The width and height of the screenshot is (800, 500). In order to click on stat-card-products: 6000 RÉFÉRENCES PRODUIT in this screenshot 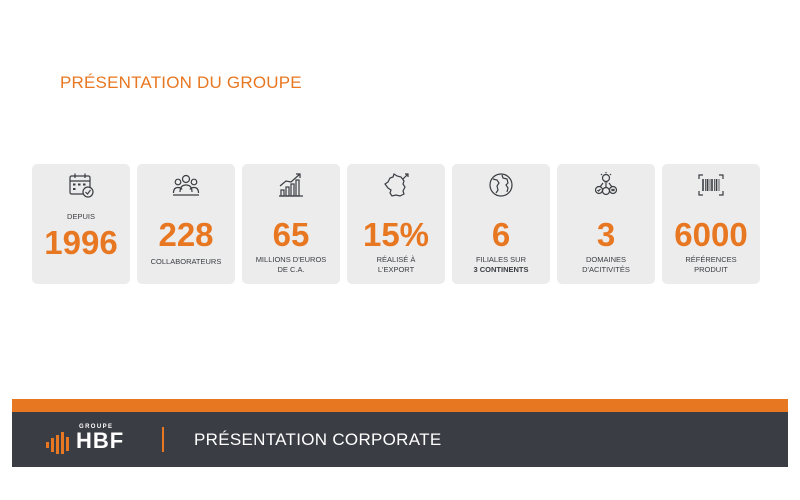, I will do `click(711, 224)`.